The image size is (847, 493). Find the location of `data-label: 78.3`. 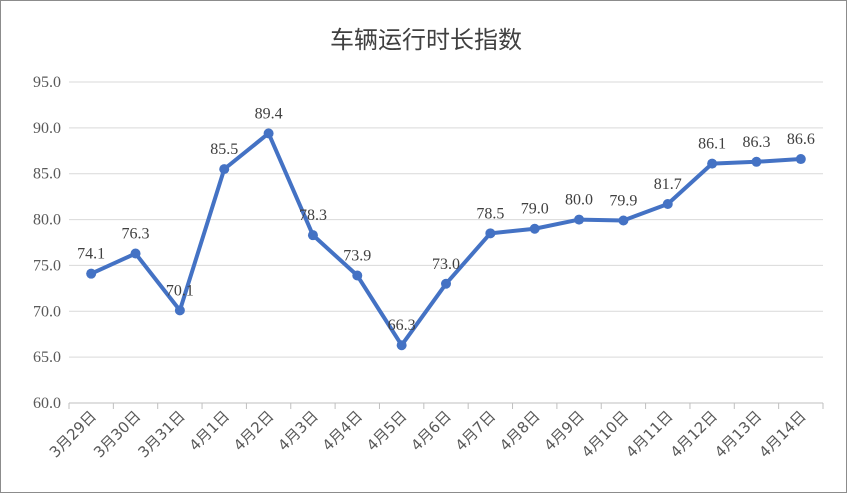

data-label: 78.3 is located at coordinates (313, 215).